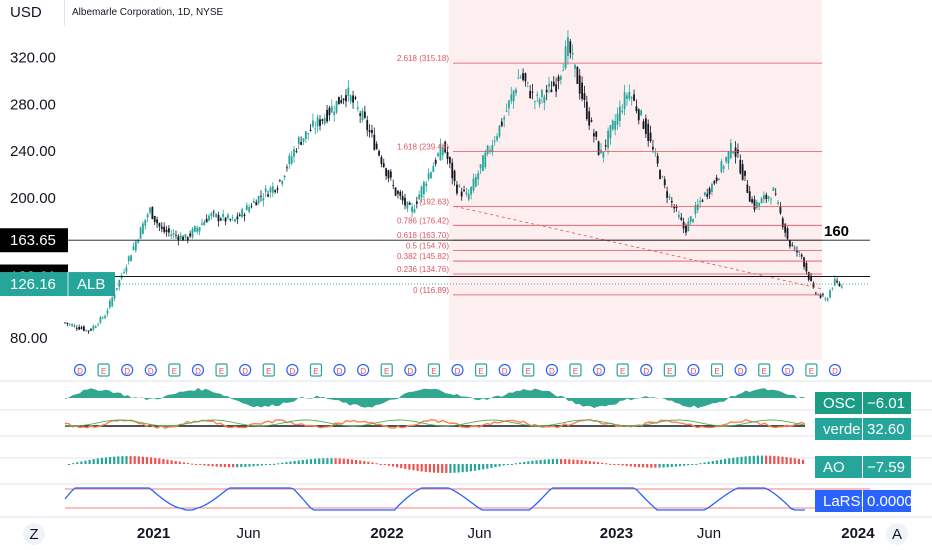  What do you see at coordinates (26, 12) in the screenshot?
I see `currency-label: USD` at bounding box center [26, 12].